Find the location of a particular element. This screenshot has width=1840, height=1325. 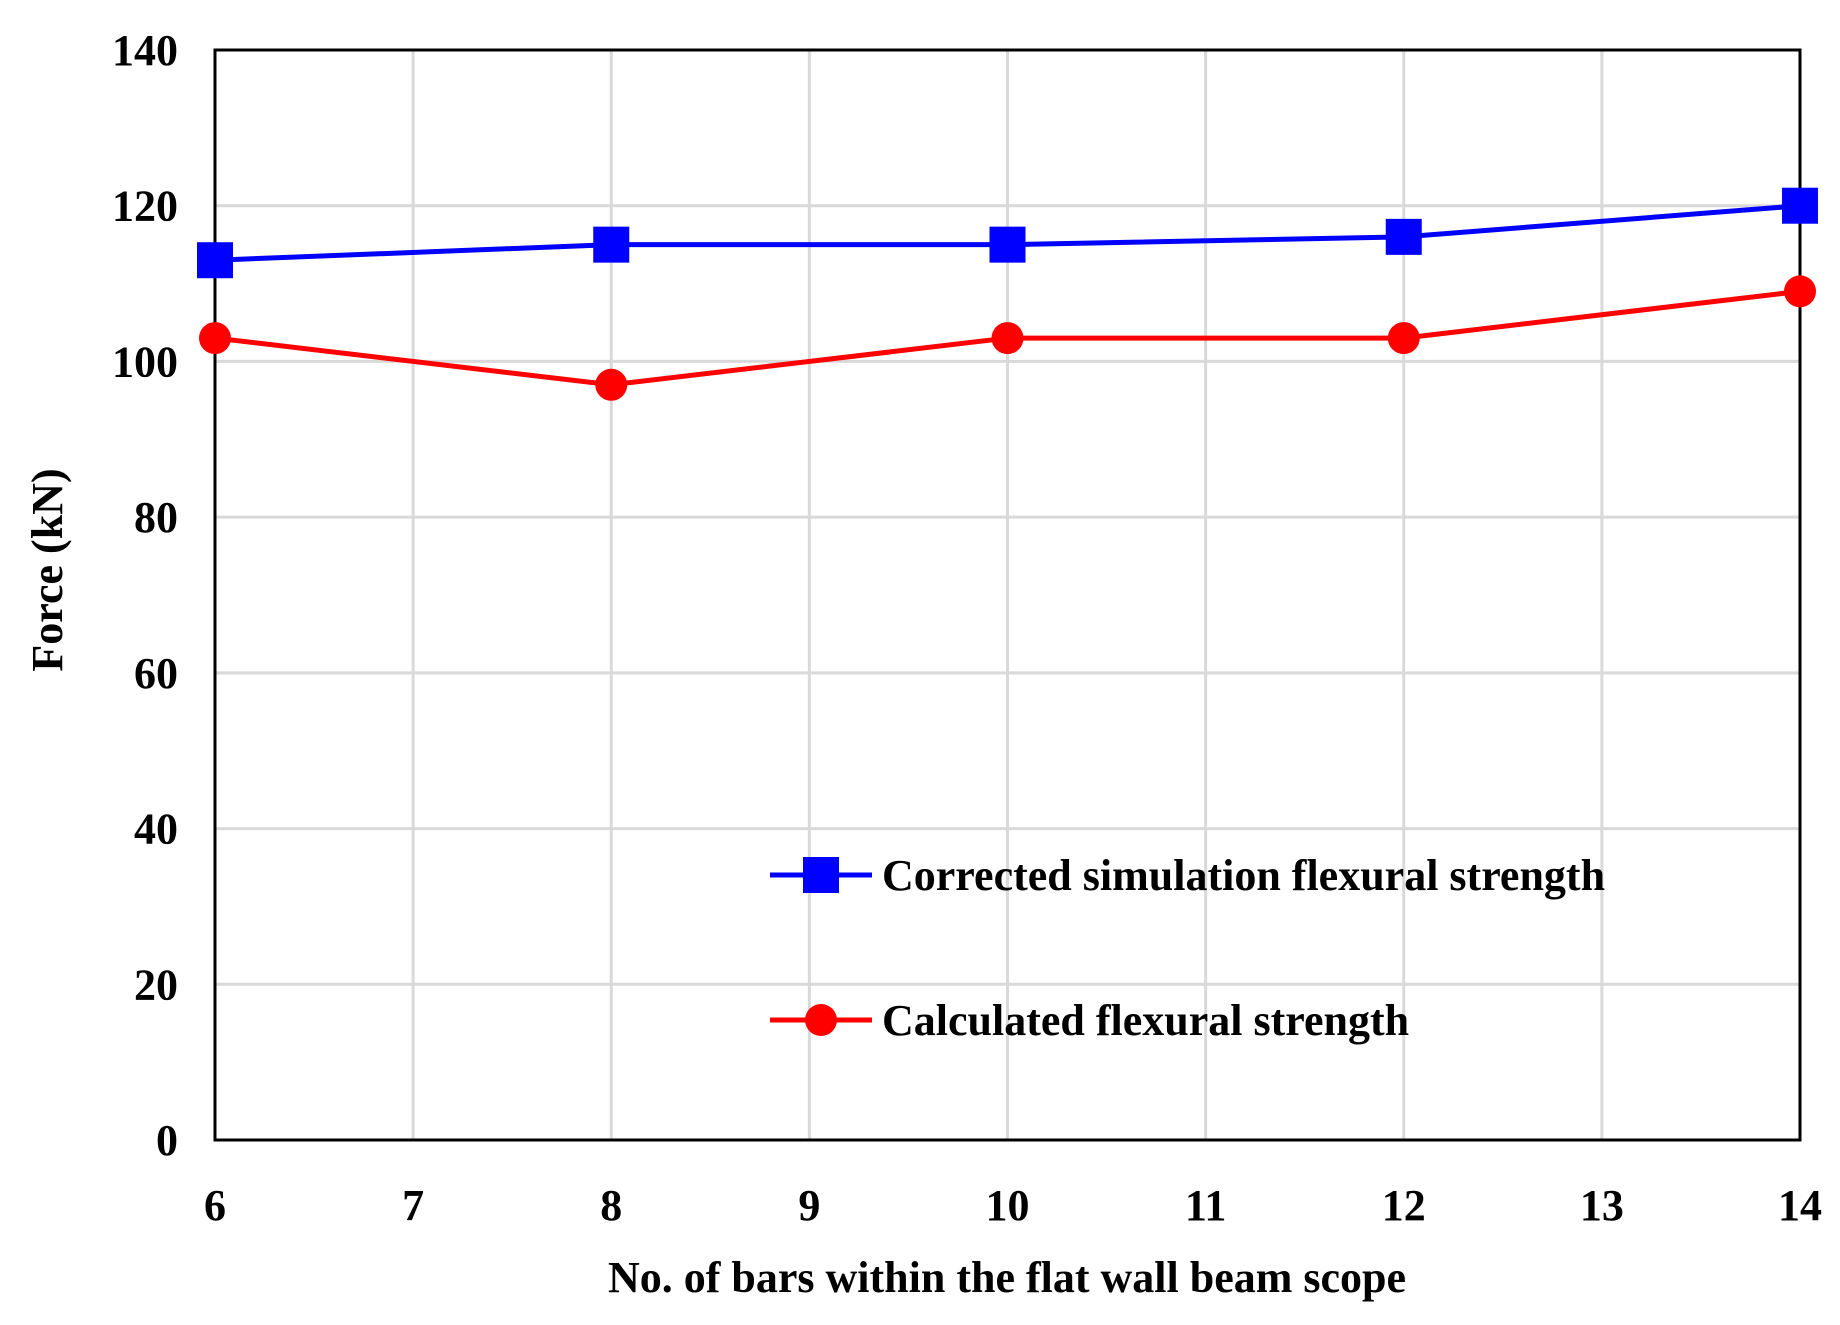

x-tick-label: 7 is located at coordinates (413, 1205).